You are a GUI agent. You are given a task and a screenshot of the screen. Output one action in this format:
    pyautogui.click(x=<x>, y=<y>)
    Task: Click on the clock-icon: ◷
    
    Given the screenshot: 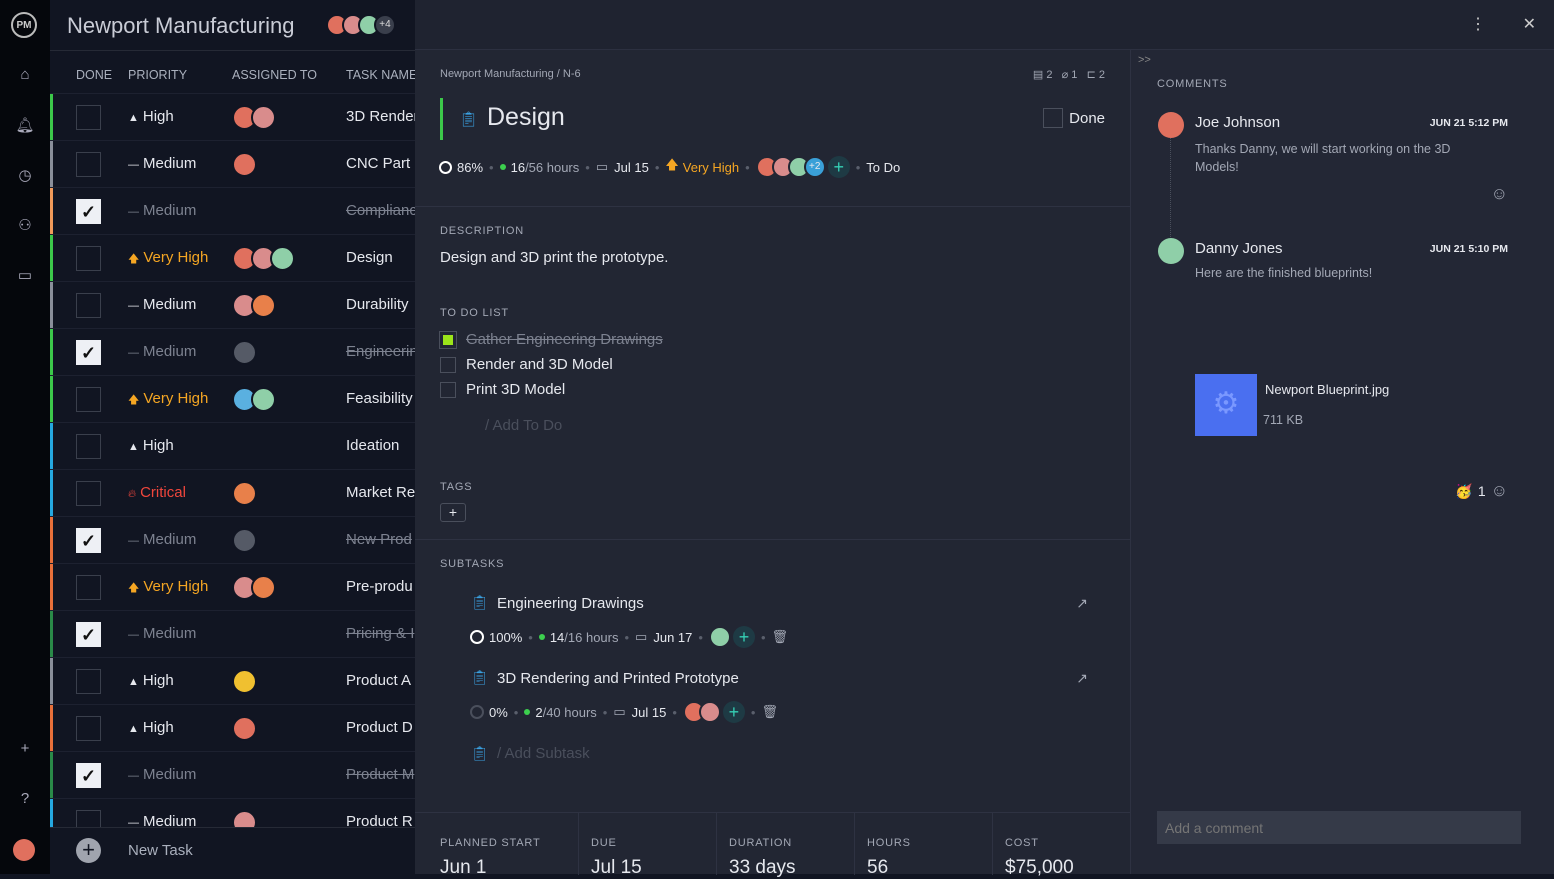 What is the action you would take?
    pyautogui.click(x=25, y=175)
    